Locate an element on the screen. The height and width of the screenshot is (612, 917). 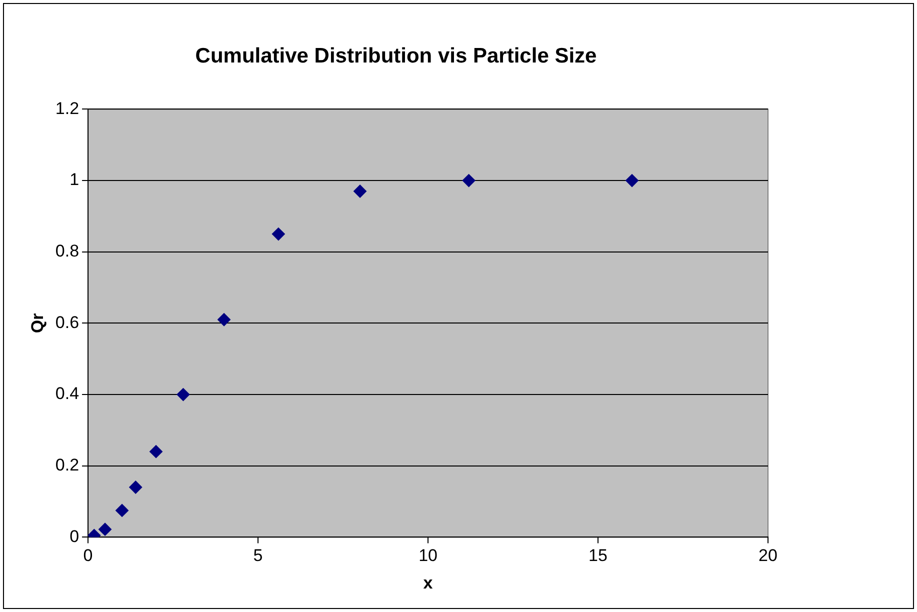
x-tick-label: 10 is located at coordinates (428, 556).